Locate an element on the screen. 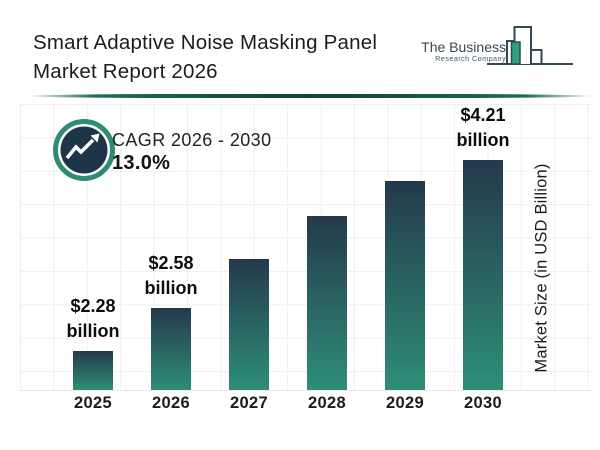 The width and height of the screenshot is (600, 450). x-axis-label-2027: 2027 is located at coordinates (249, 403).